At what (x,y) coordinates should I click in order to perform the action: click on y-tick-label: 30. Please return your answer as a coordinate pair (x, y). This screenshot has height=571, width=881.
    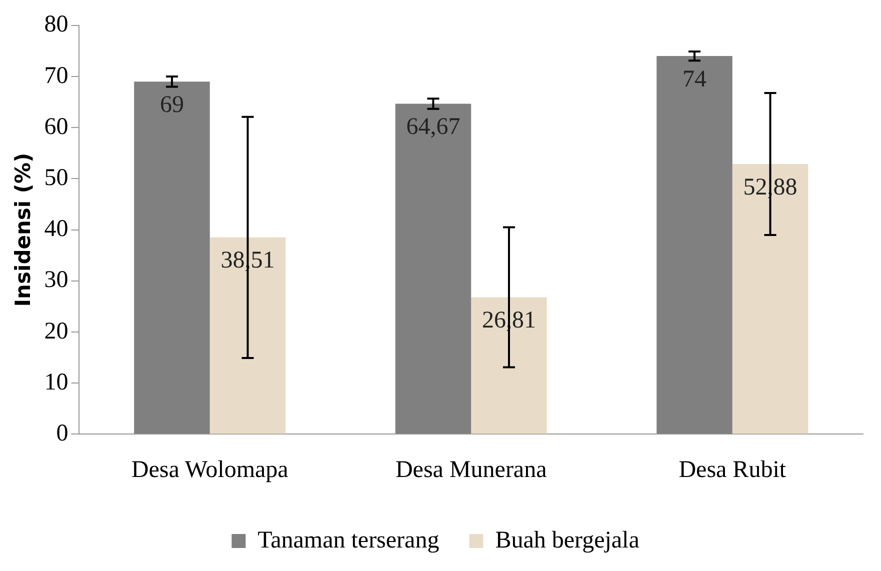
    Looking at the image, I should click on (56, 280).